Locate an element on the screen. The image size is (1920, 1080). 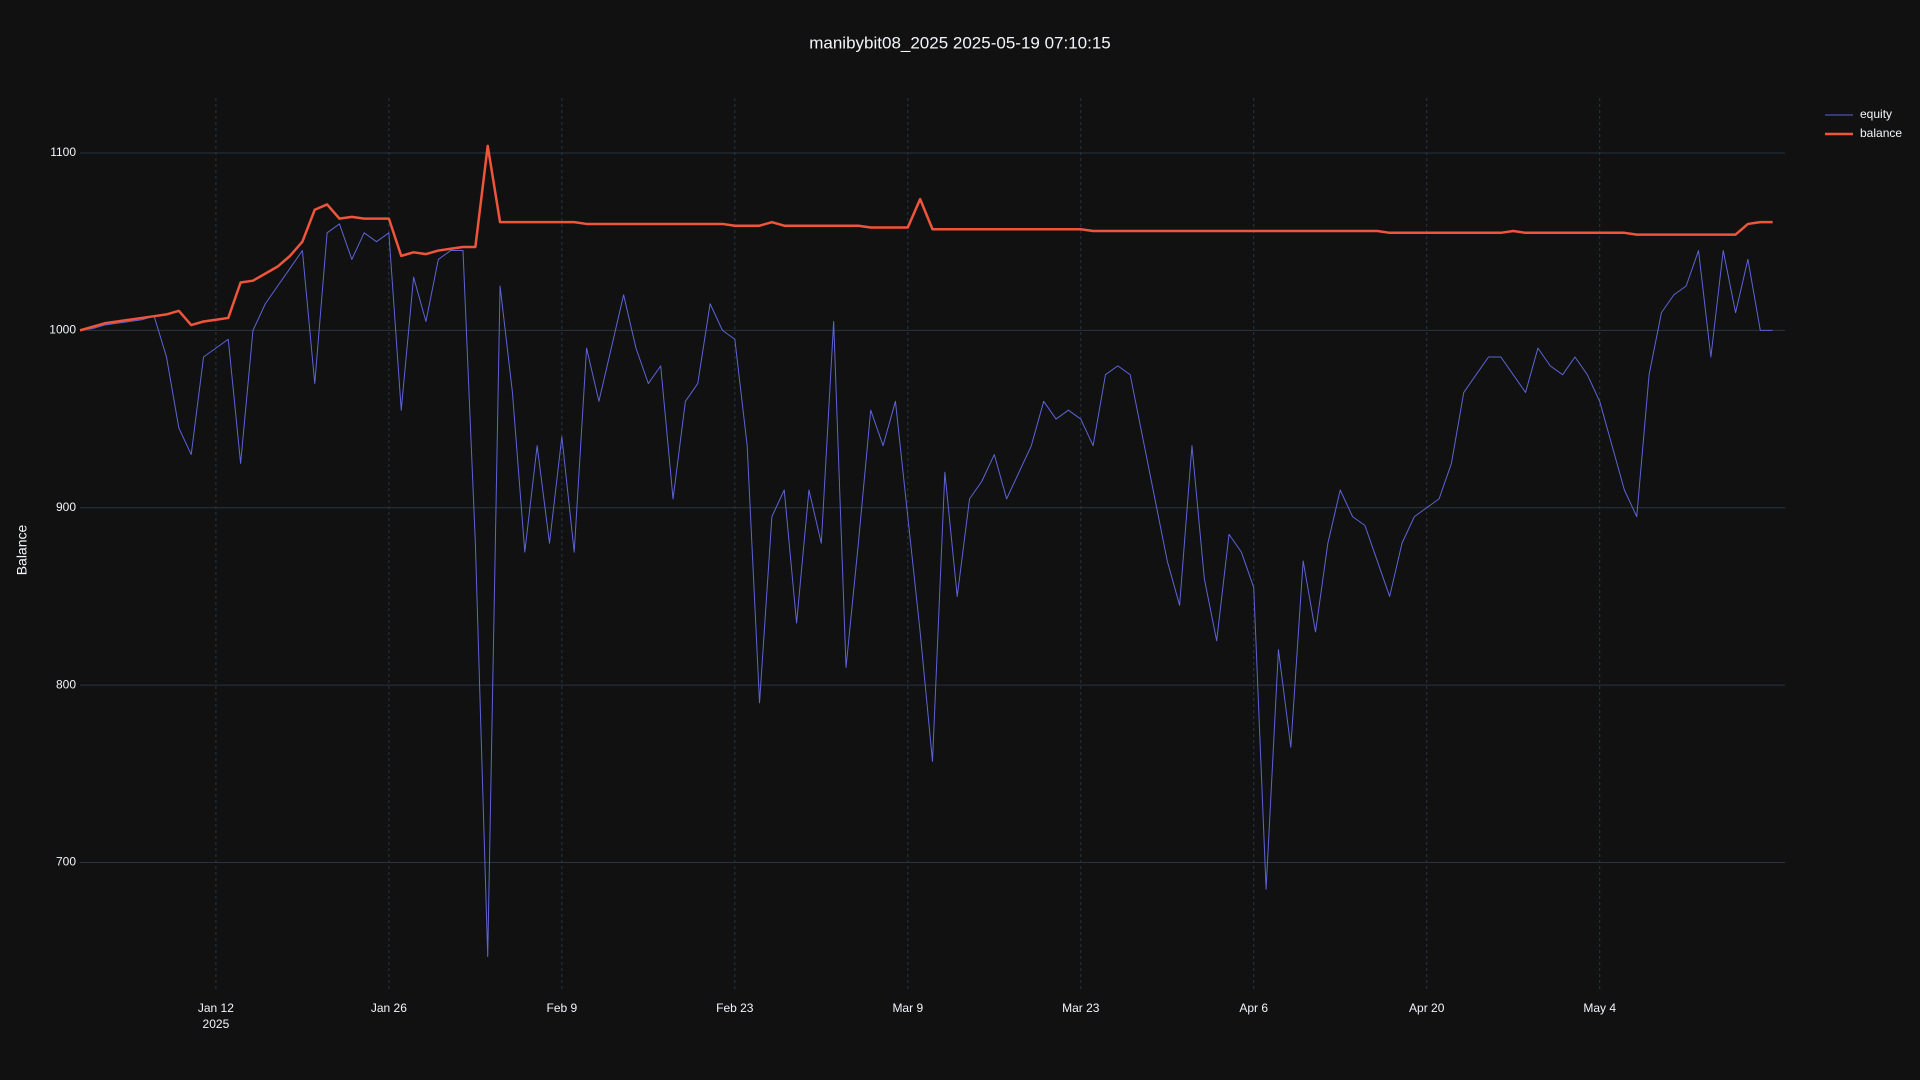
x-tick-label: Feb 23 is located at coordinates (735, 1008).